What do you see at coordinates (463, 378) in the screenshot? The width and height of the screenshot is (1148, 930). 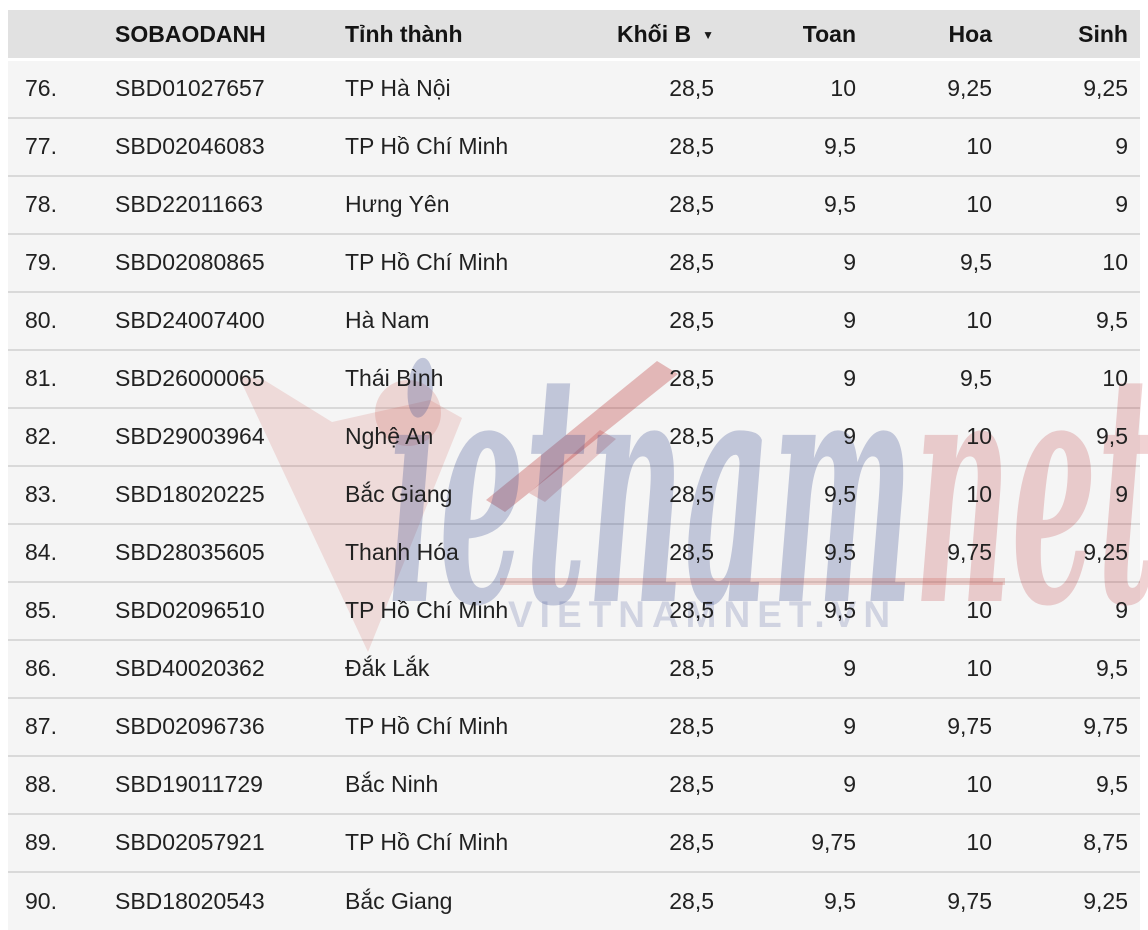 I see `province-cell: Thái Bình` at bounding box center [463, 378].